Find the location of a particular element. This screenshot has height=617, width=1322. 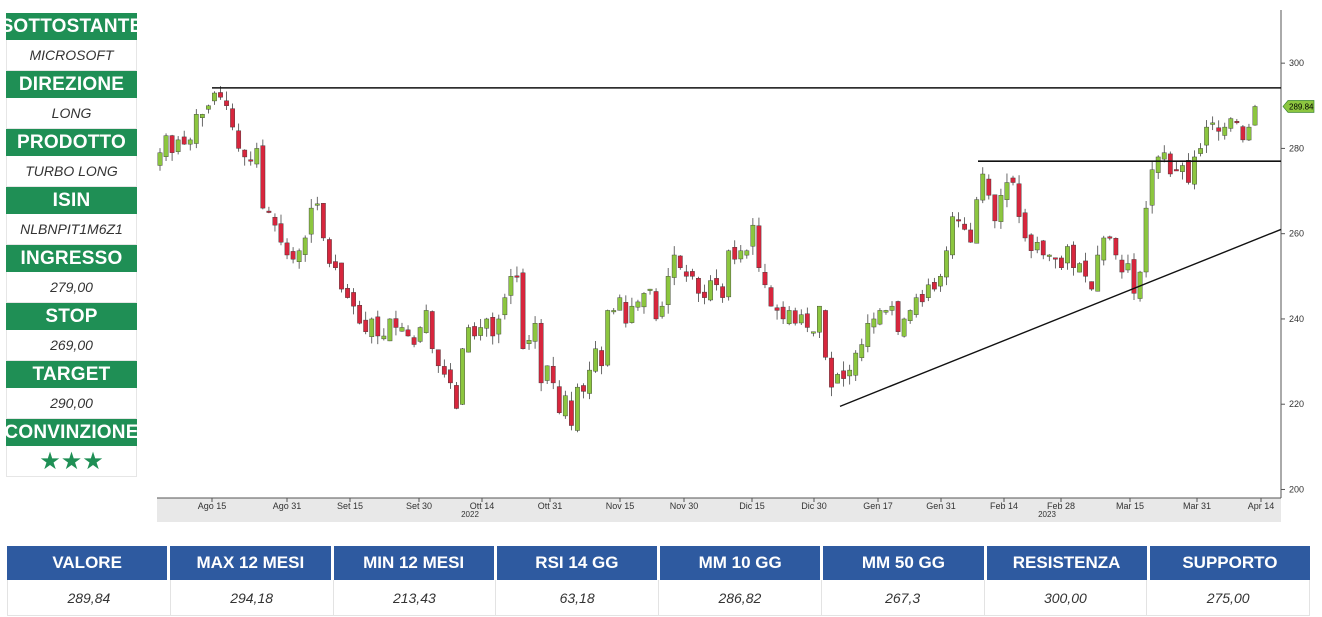

x-tick-label: Mar 31 is located at coordinates (1197, 506).